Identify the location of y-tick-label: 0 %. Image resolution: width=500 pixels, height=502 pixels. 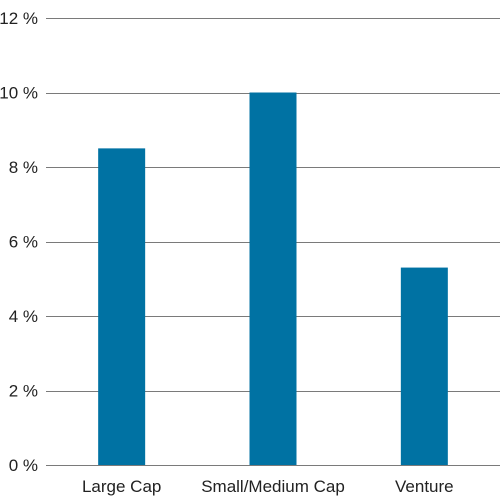
(23, 465).